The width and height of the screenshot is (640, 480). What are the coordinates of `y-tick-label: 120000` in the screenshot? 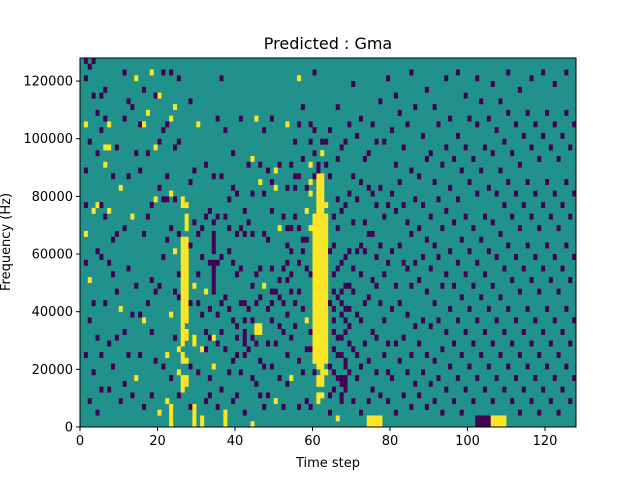 It's located at (48, 82).